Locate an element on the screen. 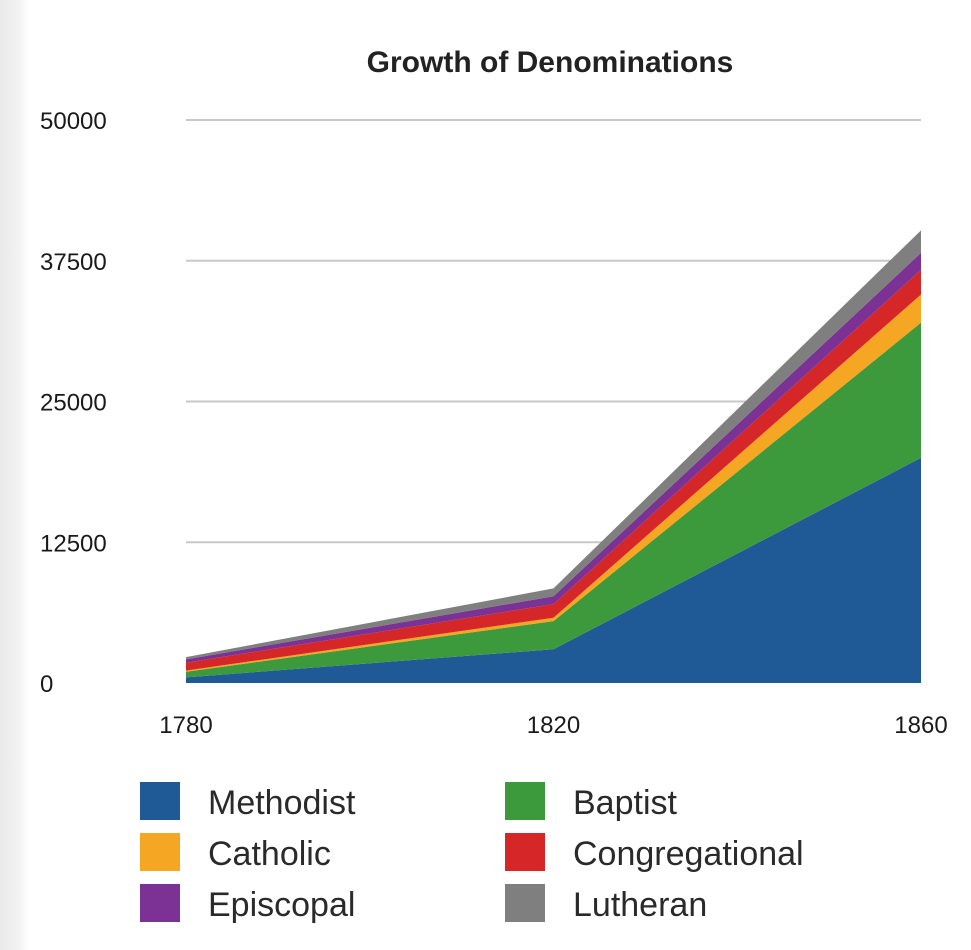  x-axis-ticks: 1780 1820 1860 is located at coordinates (553, 725).